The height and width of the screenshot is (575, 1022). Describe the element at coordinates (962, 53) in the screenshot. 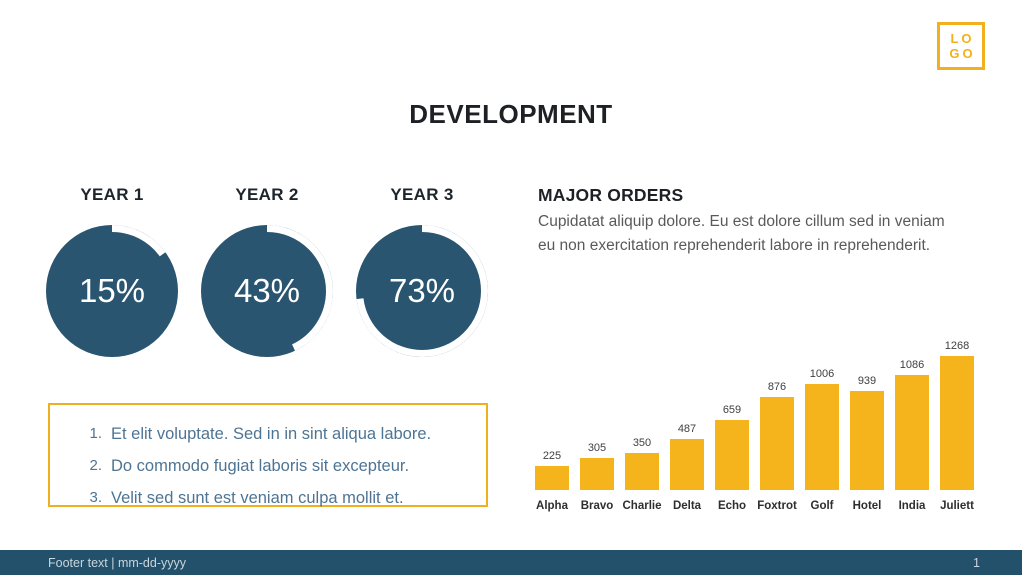

I see `logo-line-2: GO` at that location.